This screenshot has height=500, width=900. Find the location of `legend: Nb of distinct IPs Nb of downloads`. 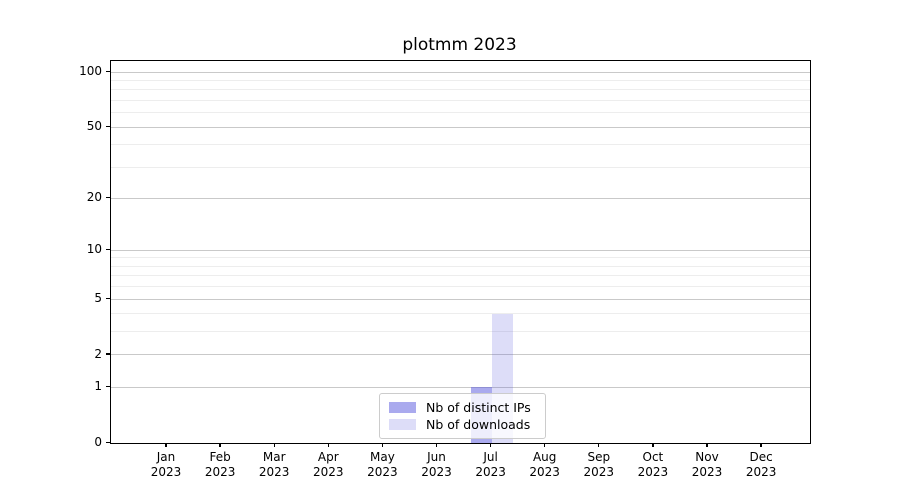

legend: Nb of distinct IPs Nb of downloads is located at coordinates (462, 416).